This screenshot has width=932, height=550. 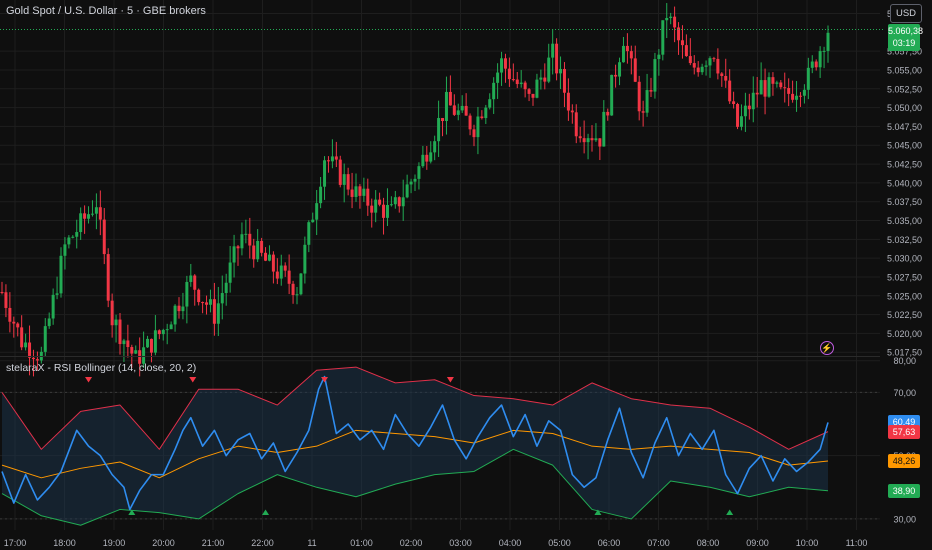 What do you see at coordinates (415, 487) in the screenshot?
I see `lower-band-line` at bounding box center [415, 487].